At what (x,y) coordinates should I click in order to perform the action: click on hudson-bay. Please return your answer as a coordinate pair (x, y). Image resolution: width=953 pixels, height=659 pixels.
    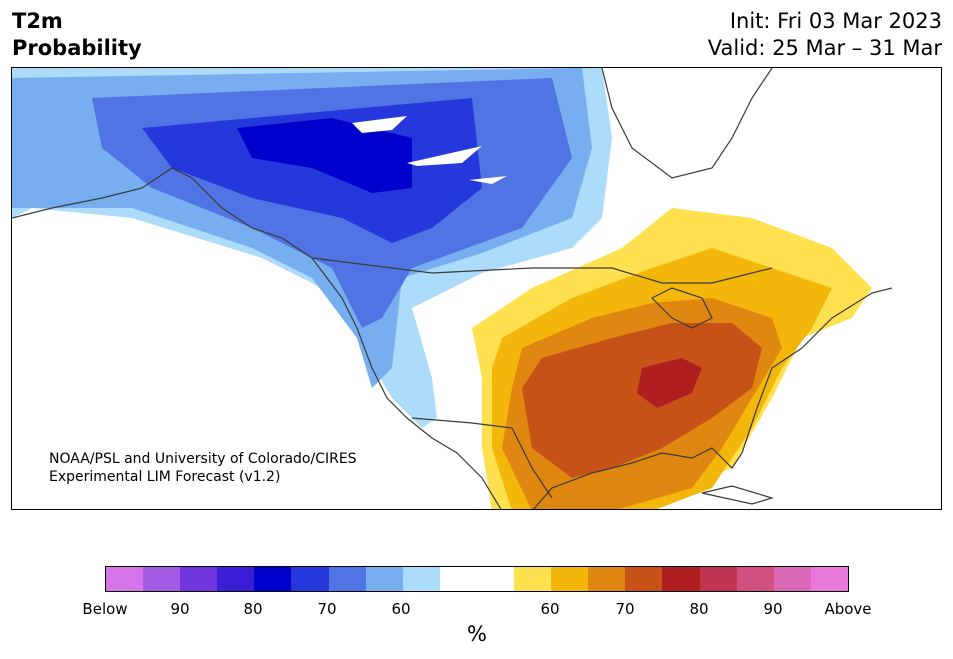
    Looking at the image, I should click on (687, 123).